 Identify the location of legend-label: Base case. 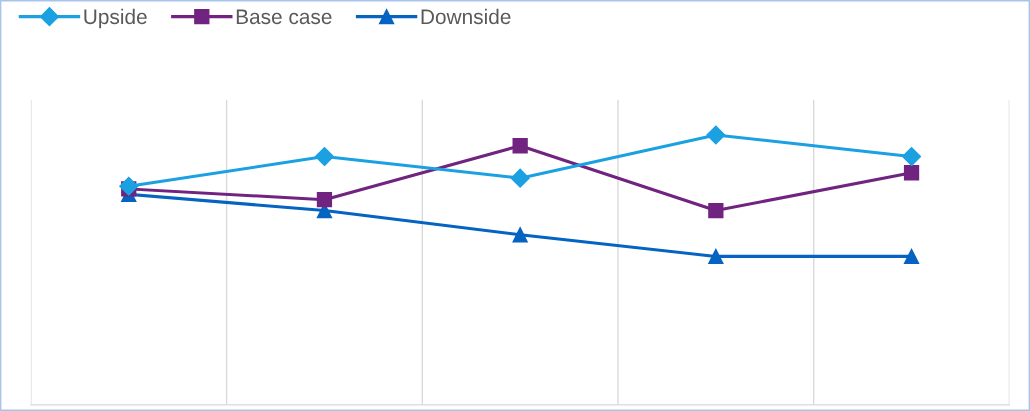
(284, 17).